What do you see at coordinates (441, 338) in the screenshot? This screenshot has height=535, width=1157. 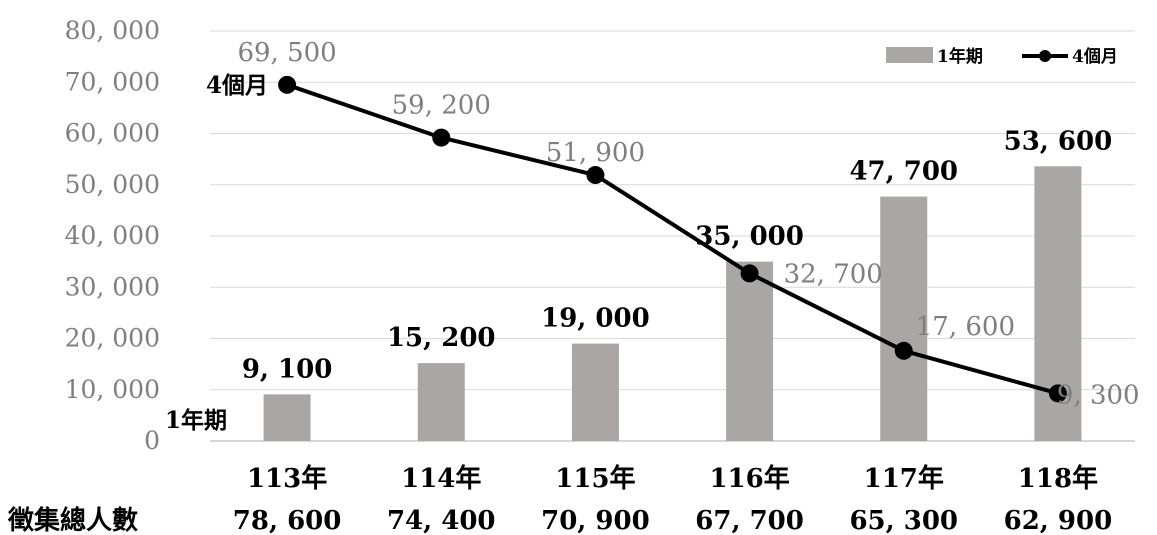 I see `bar-label-1: 15, 200` at bounding box center [441, 338].